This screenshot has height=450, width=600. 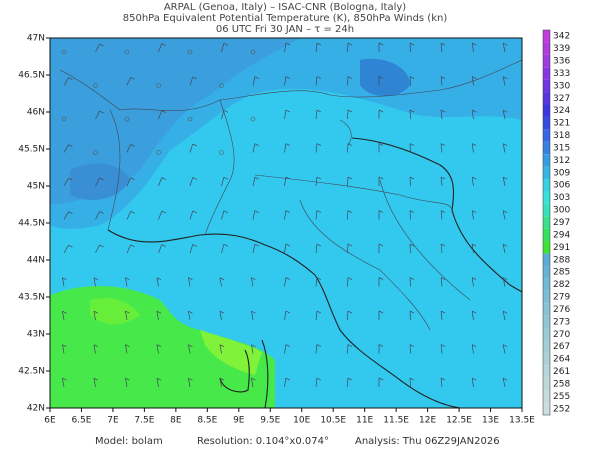 I want to click on colorbar-label: 318, so click(x=561, y=136).